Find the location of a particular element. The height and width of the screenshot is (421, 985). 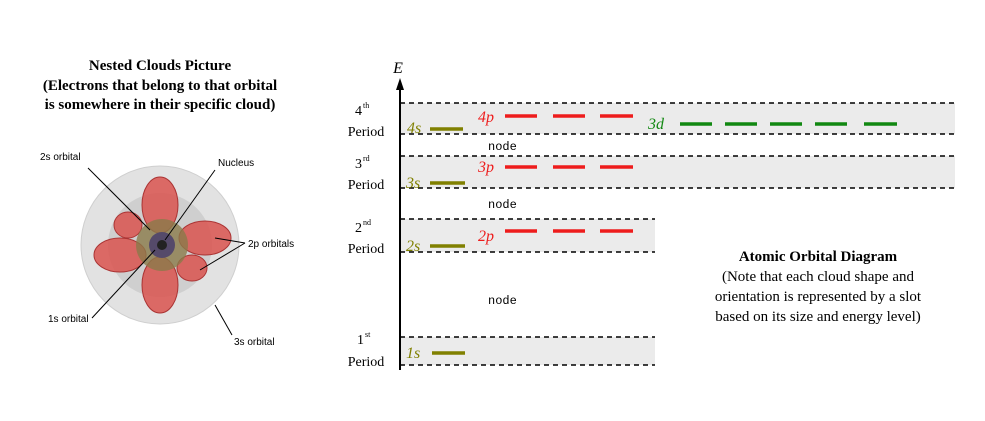

period-suffix: st is located at coordinates (368, 334).